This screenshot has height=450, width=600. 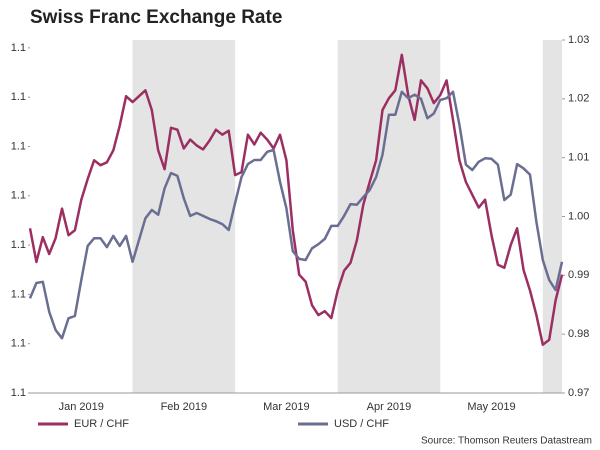 I want to click on x-tick-label: Apr 2019, so click(x=389, y=407).